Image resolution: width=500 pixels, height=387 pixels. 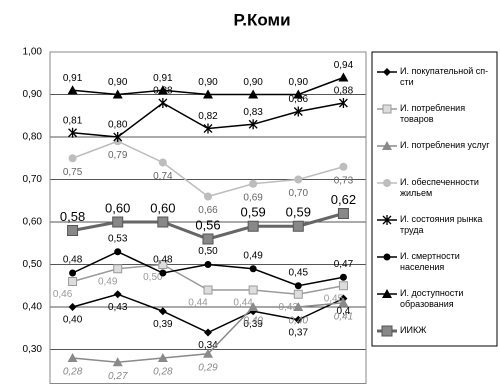 I want to click on data-label: 0,62, so click(x=343, y=199).